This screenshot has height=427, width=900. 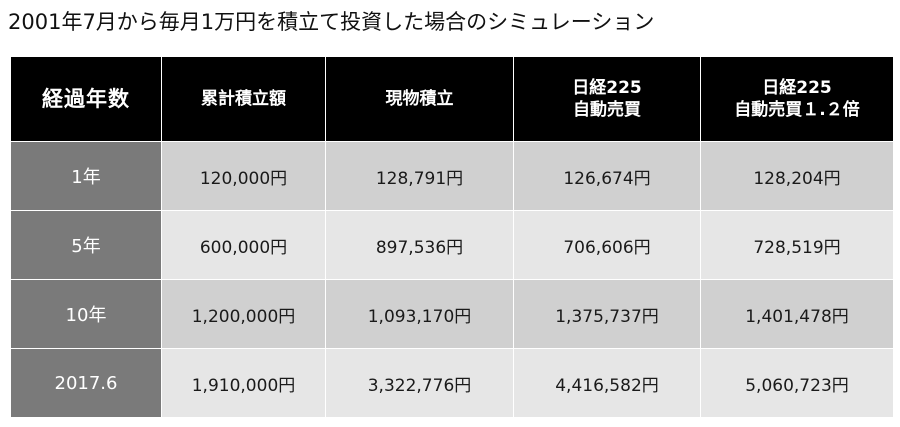 What do you see at coordinates (797, 176) in the screenshot?
I see `value-cell: 128,204円` at bounding box center [797, 176].